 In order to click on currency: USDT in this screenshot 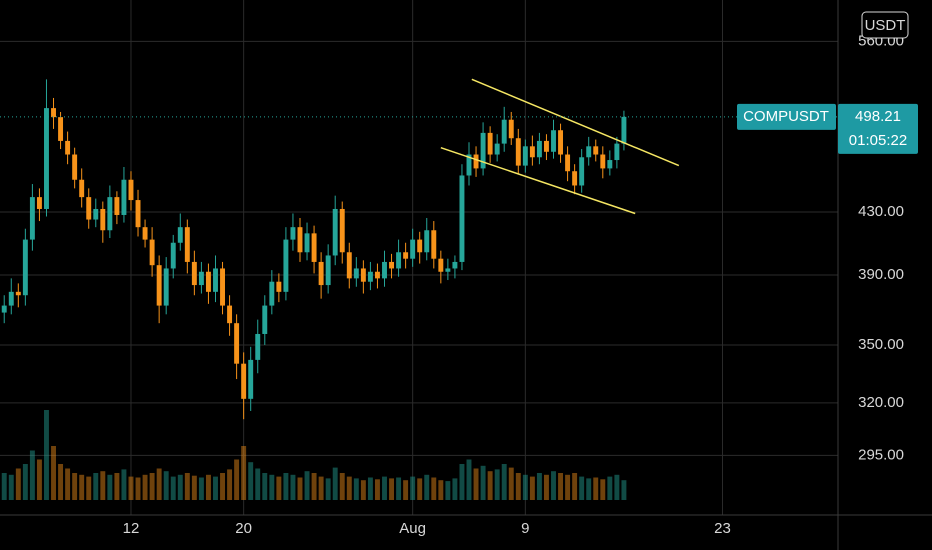, I will do `click(885, 25)`.